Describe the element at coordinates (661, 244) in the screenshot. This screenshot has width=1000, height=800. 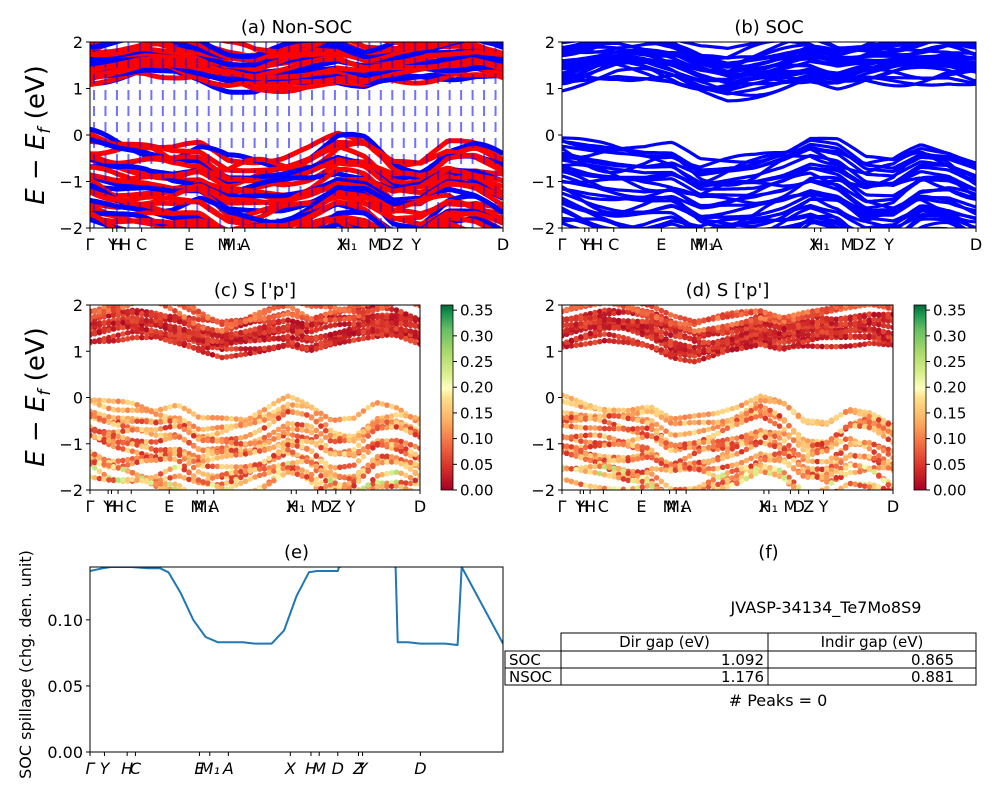
I see `panel-b-xtick-label: E` at that location.